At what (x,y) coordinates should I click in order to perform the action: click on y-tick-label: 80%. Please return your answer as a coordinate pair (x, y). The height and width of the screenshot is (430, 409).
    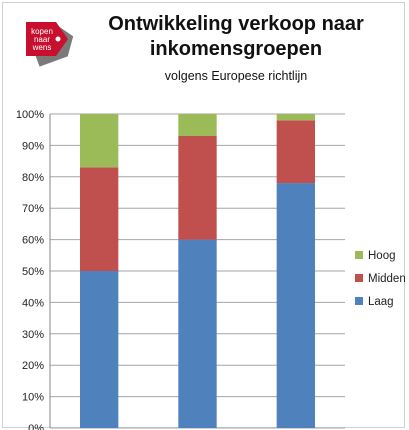
    Looking at the image, I should click on (33, 178).